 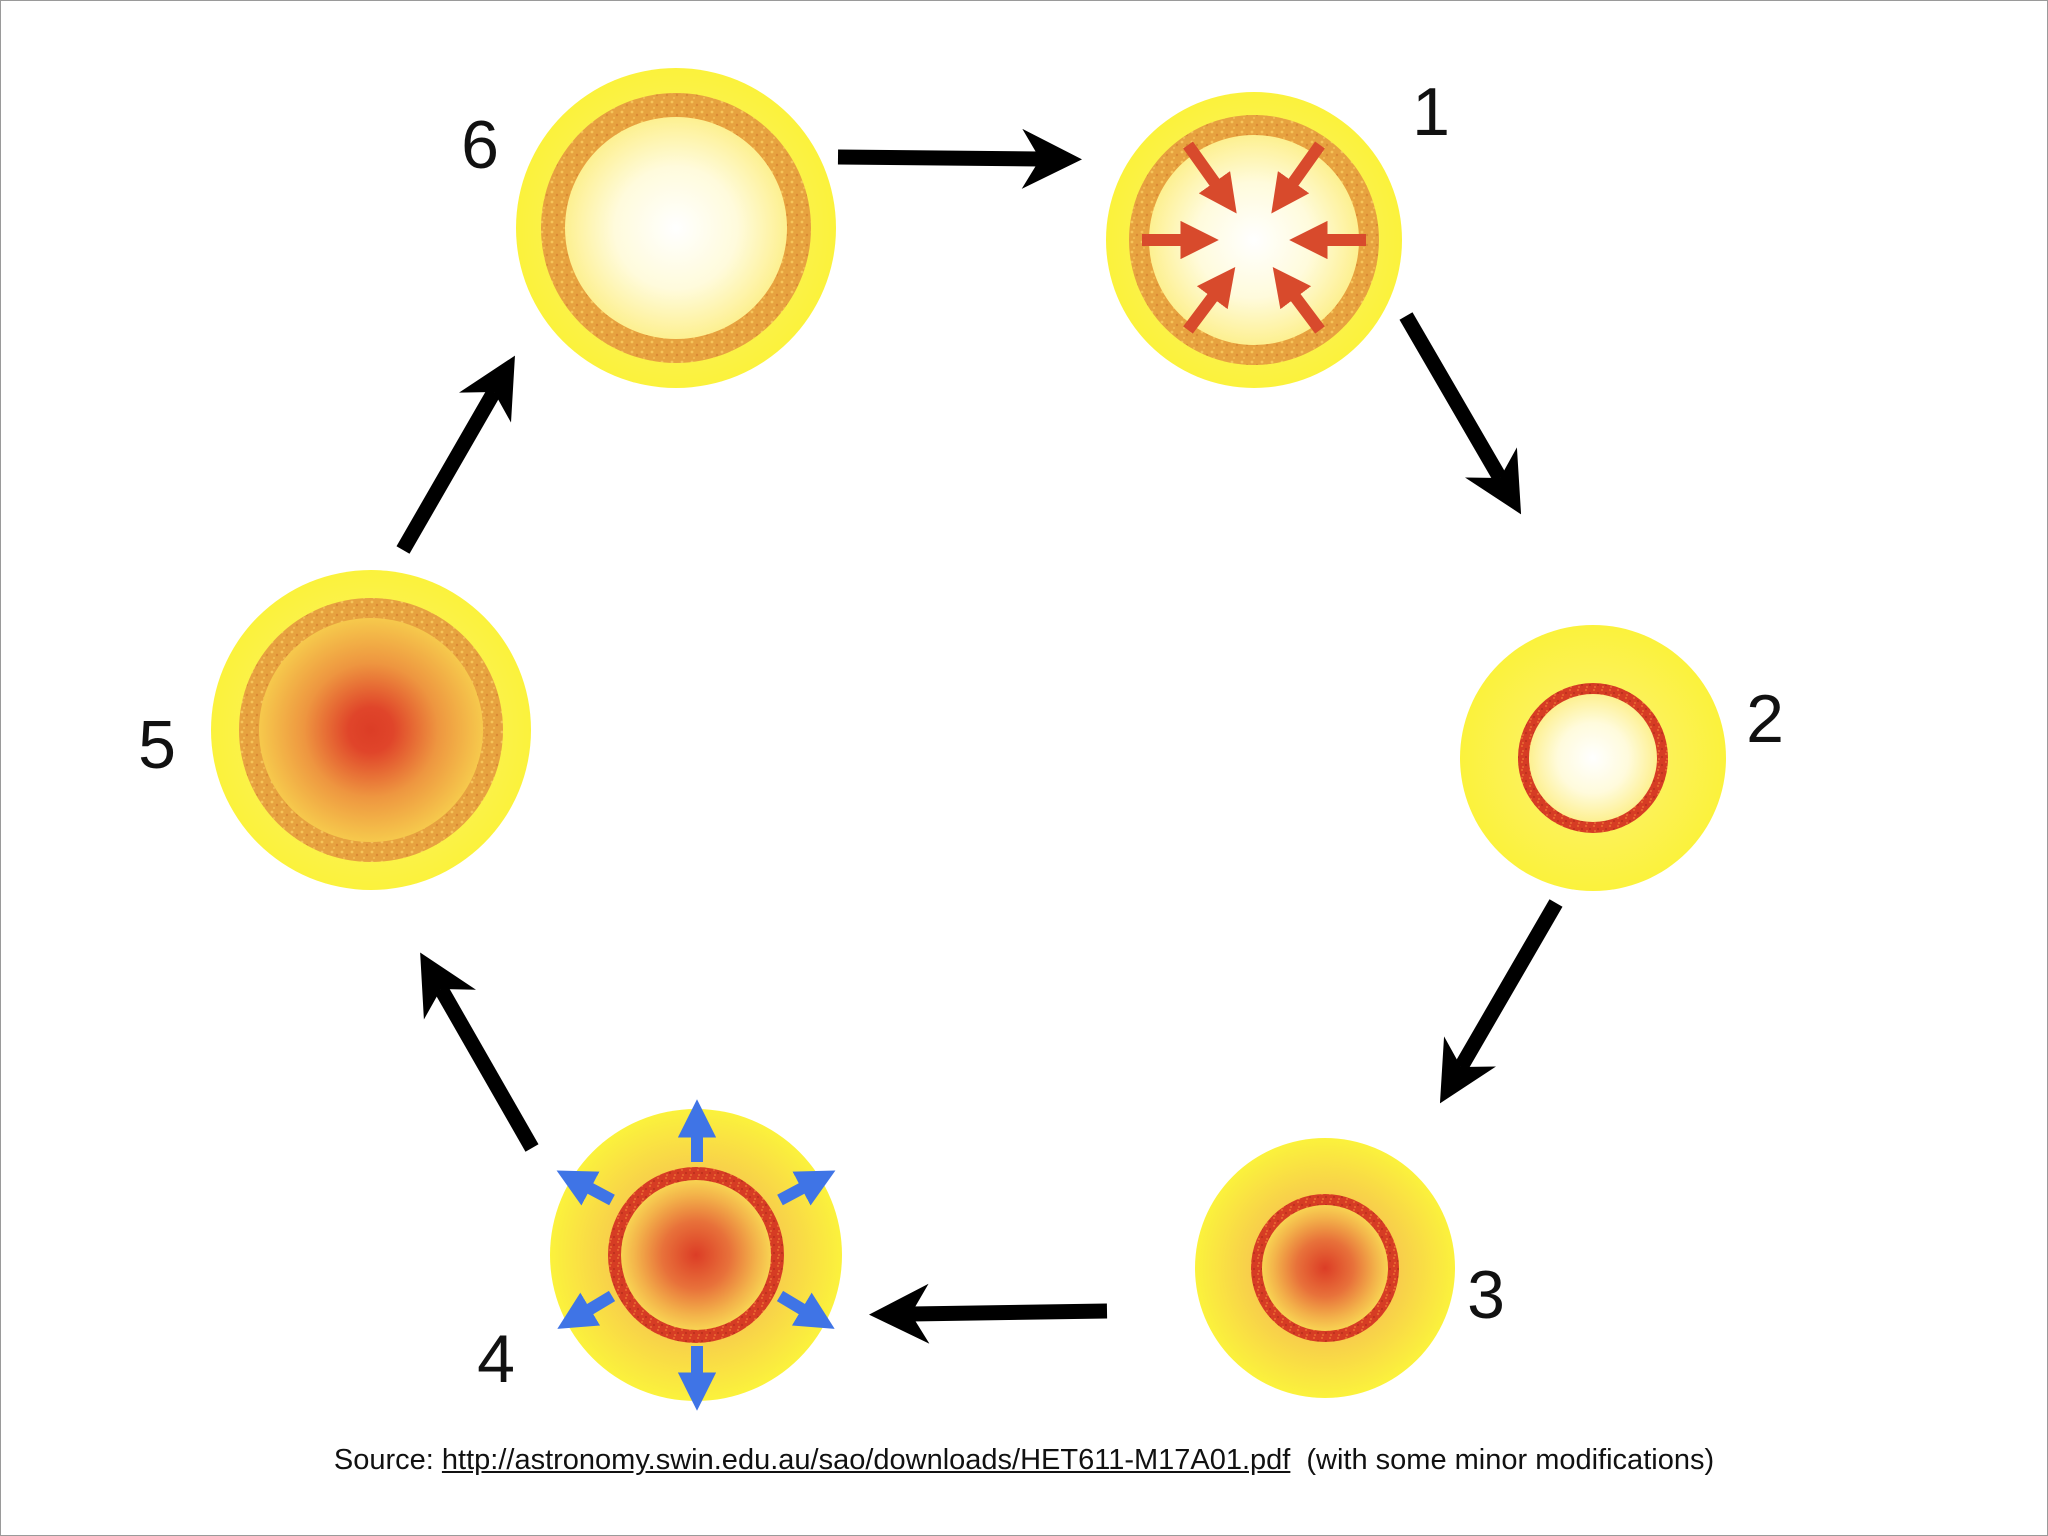 I want to click on stage-4-outward-arrows, so click(x=696, y=1255).